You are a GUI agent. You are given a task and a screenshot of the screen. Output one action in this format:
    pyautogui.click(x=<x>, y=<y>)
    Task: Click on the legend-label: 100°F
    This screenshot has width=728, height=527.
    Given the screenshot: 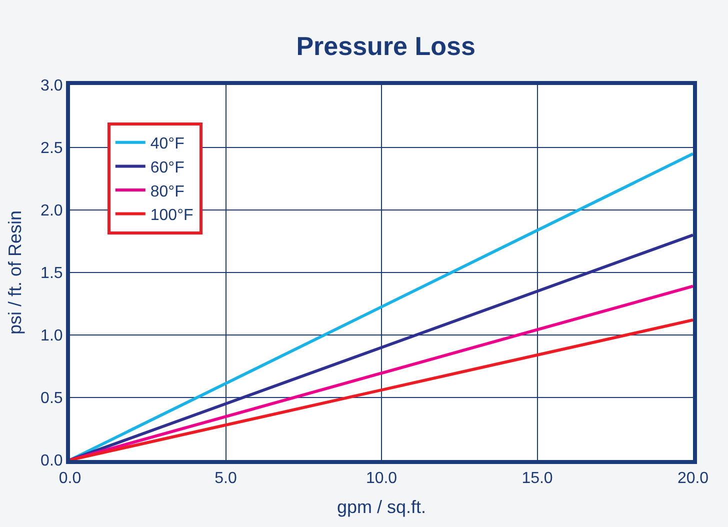 What is the action you would take?
    pyautogui.click(x=172, y=215)
    